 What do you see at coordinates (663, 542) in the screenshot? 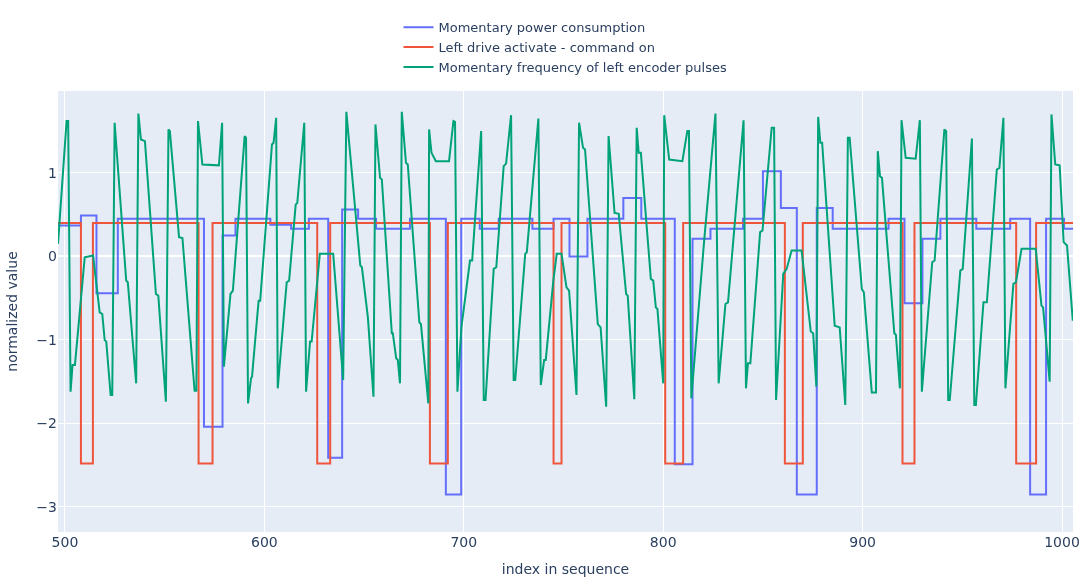
I see `x-tick-label: 800` at bounding box center [663, 542].